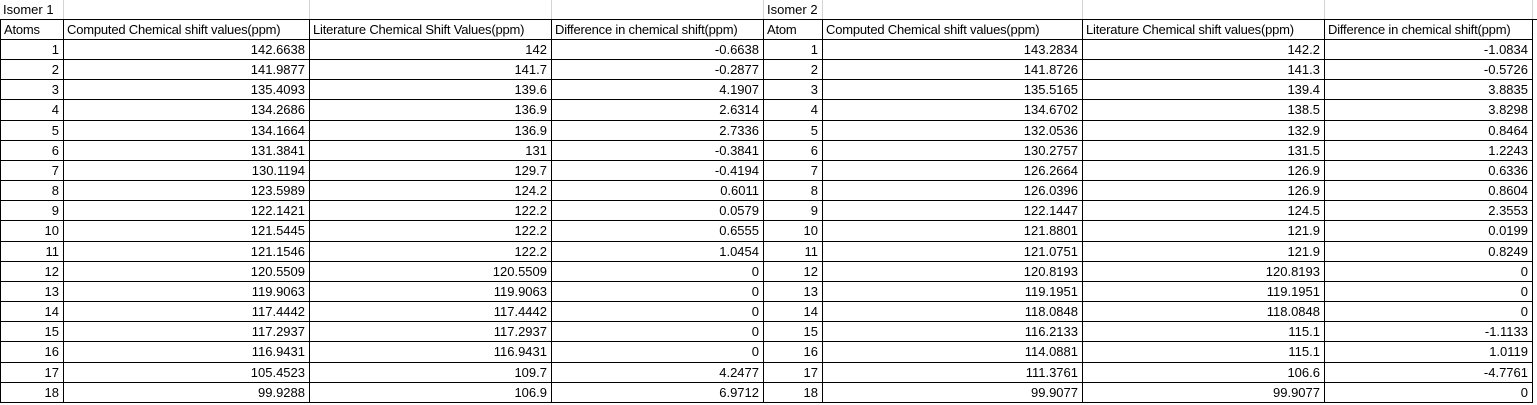  What do you see at coordinates (793, 332) in the screenshot?
I see `isomer2-atom-cell: 15` at bounding box center [793, 332].